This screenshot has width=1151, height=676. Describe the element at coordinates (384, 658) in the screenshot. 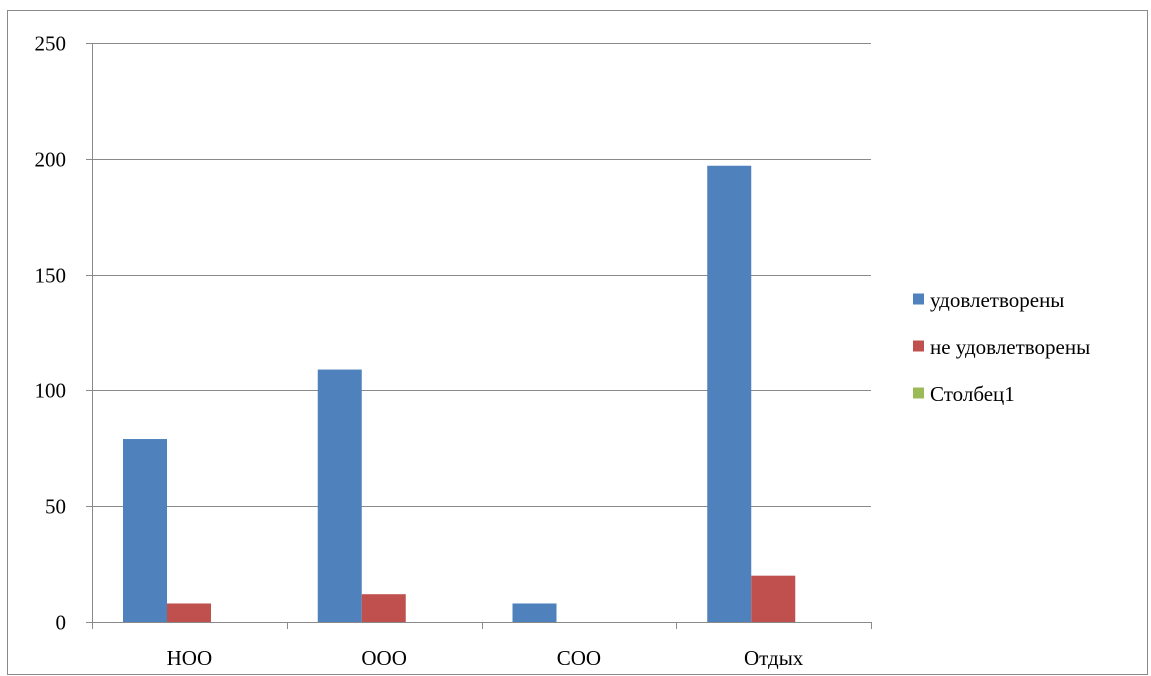

I see `x-tick-label: ООО` at that location.